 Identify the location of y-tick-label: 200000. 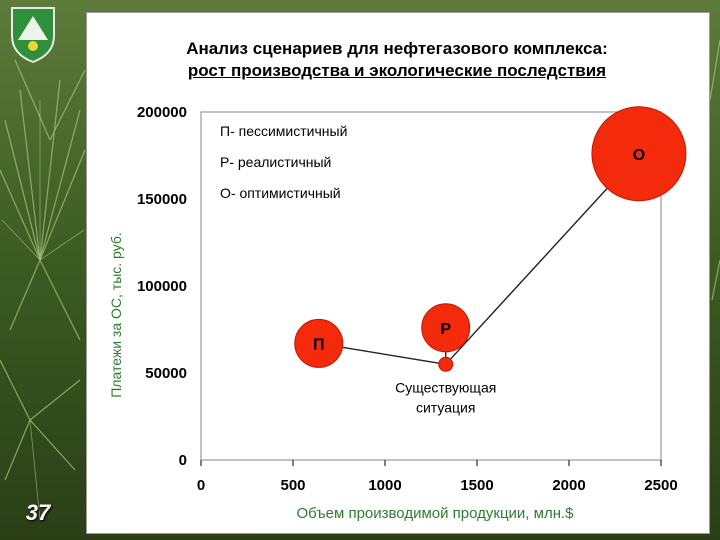
(162, 112).